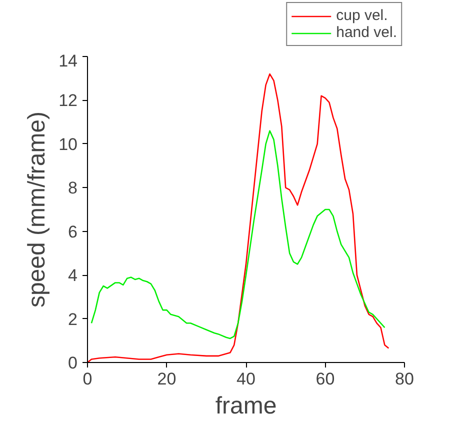 This screenshot has height=422, width=453. Describe the element at coordinates (73, 363) in the screenshot. I see `y-tick-label: 0` at that location.